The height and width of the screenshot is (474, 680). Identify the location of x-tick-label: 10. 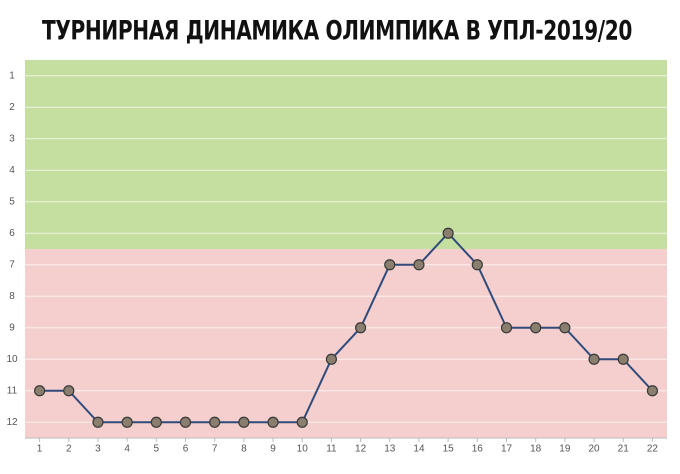
(303, 449).